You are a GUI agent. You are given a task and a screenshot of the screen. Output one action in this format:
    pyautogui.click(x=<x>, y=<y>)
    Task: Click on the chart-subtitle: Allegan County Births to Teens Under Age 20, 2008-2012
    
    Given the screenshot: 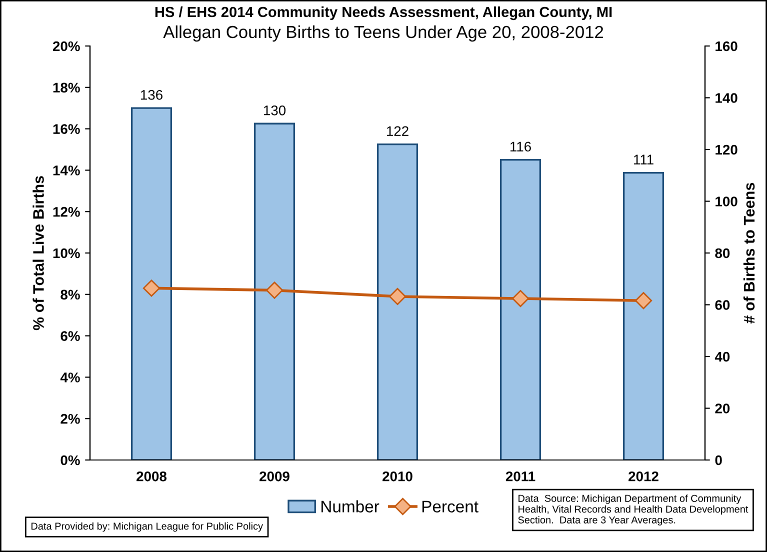 What is the action you would take?
    pyautogui.click(x=383, y=33)
    